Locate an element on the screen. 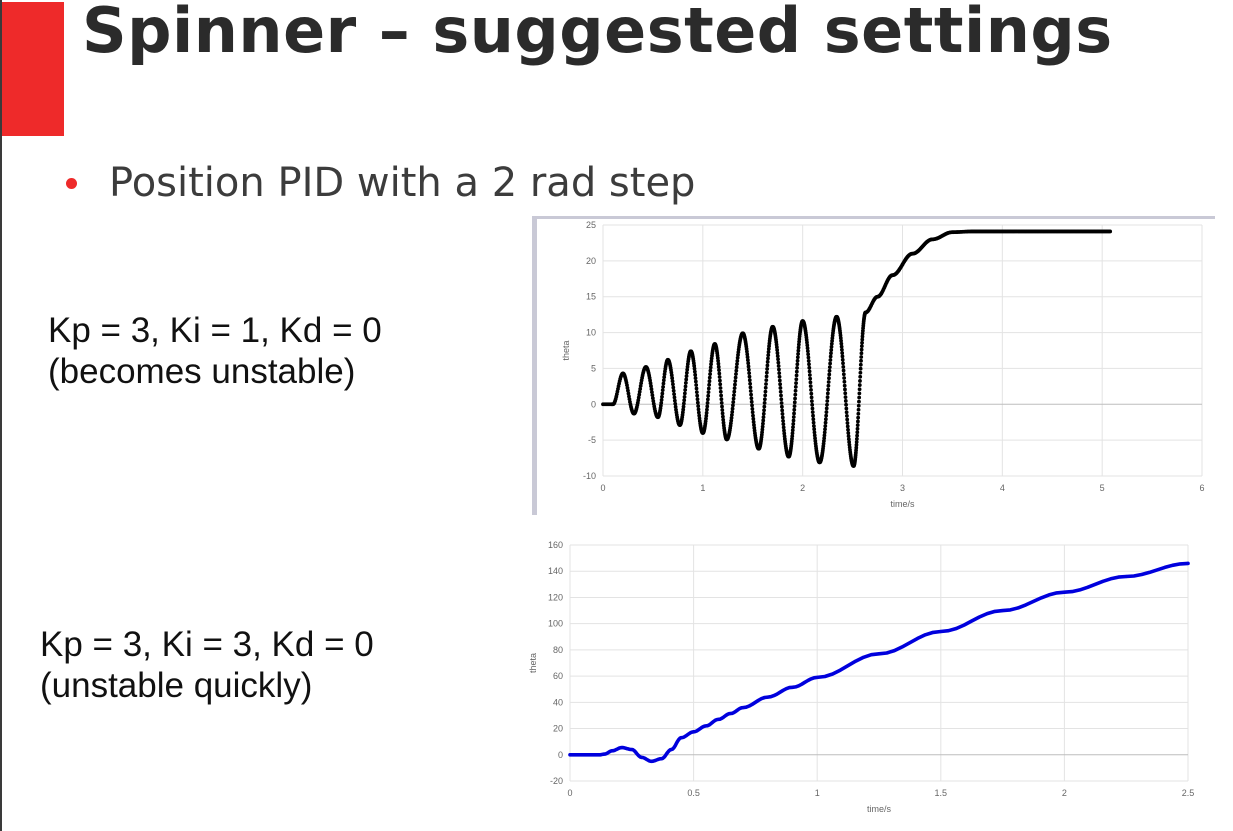  chart-2-xtick-label-1: 0.5 is located at coordinates (693, 793).